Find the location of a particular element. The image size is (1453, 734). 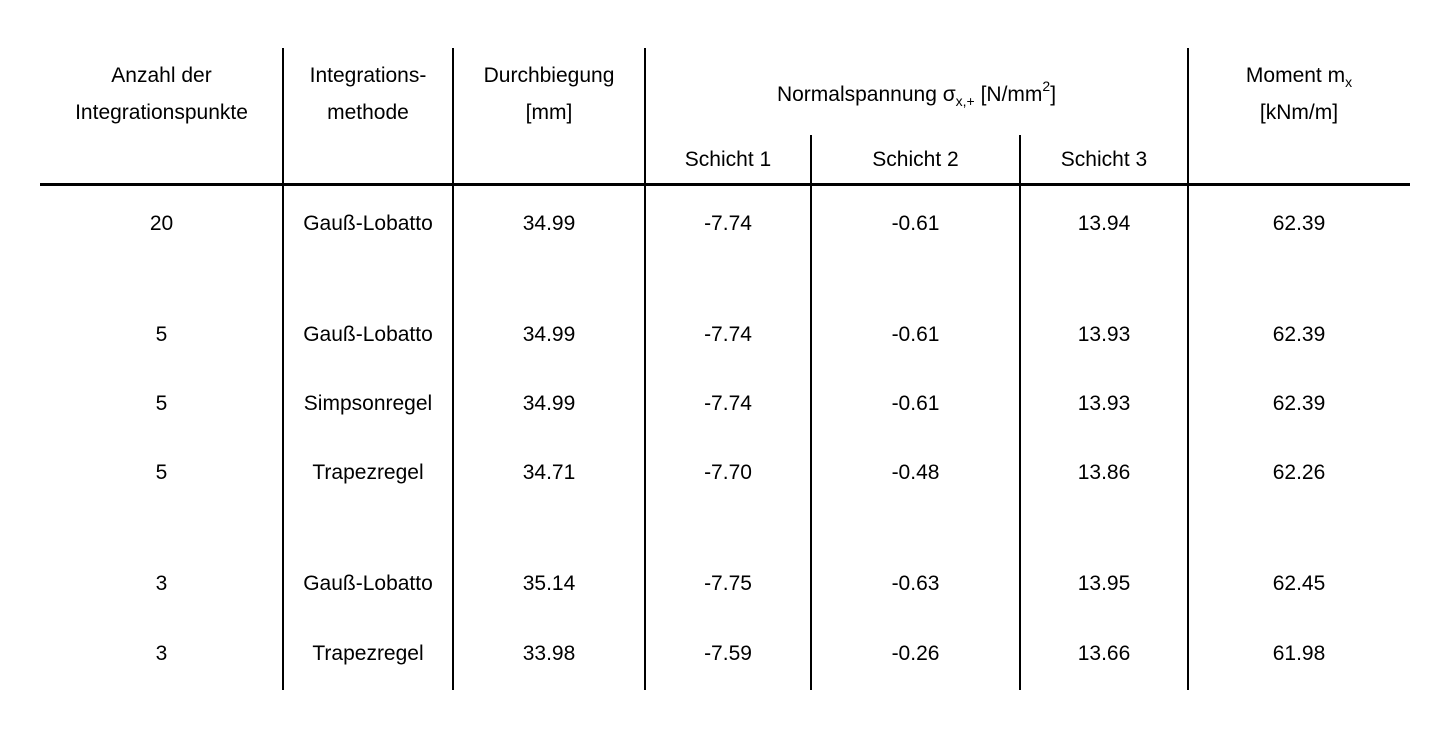

group-header-normal-stress: Normalspannung σx,+ [N/mm2] is located at coordinates (916, 94).